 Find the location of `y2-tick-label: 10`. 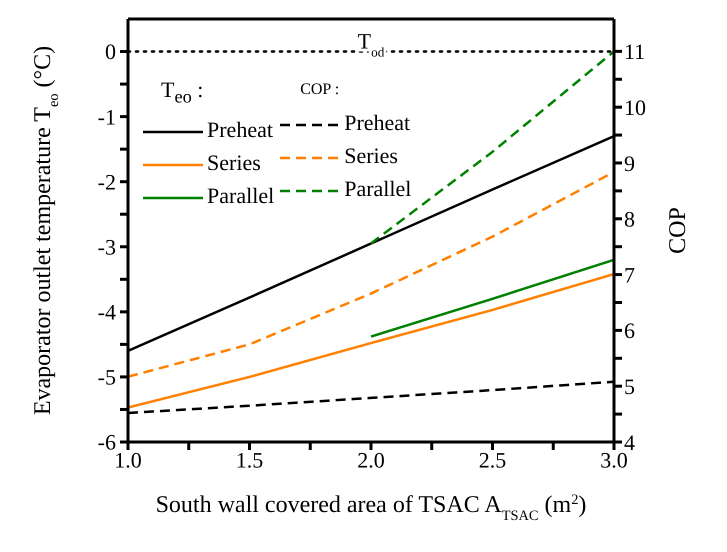

y2-tick-label: 10 is located at coordinates (635, 107).